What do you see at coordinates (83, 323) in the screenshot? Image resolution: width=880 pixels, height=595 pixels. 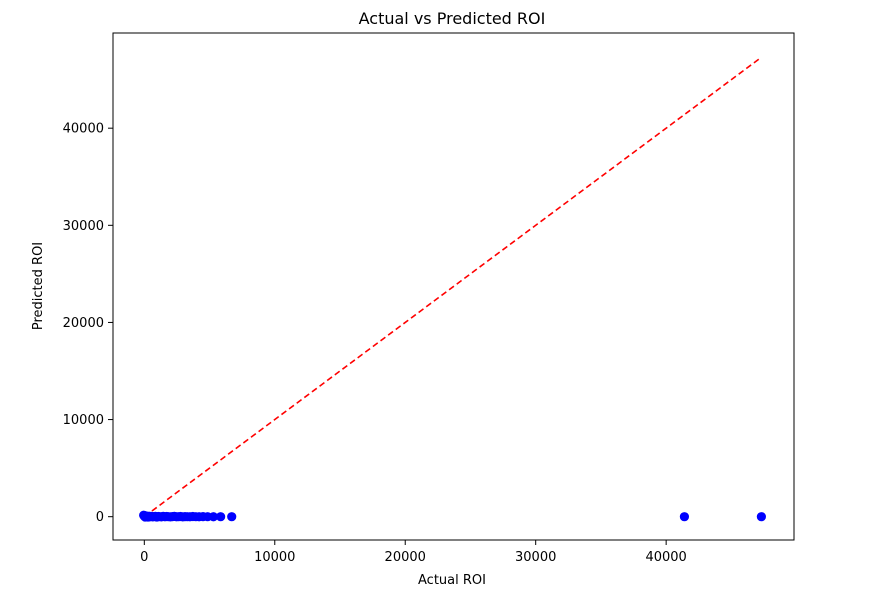 I see `y-tick-label: 20000` at bounding box center [83, 323].